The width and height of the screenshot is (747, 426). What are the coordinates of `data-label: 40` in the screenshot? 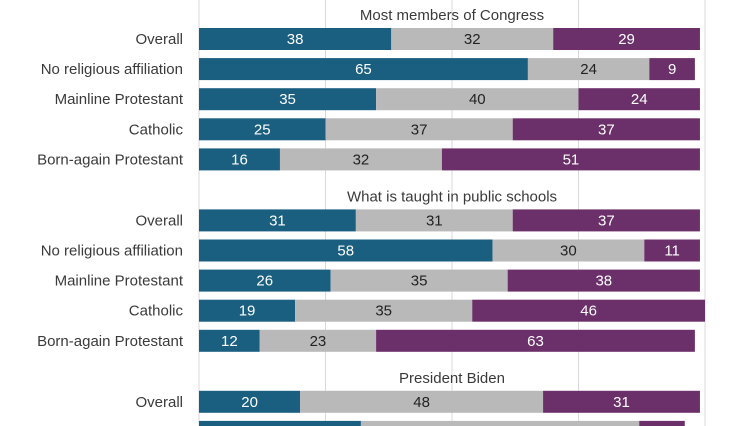 It's located at (477, 99).